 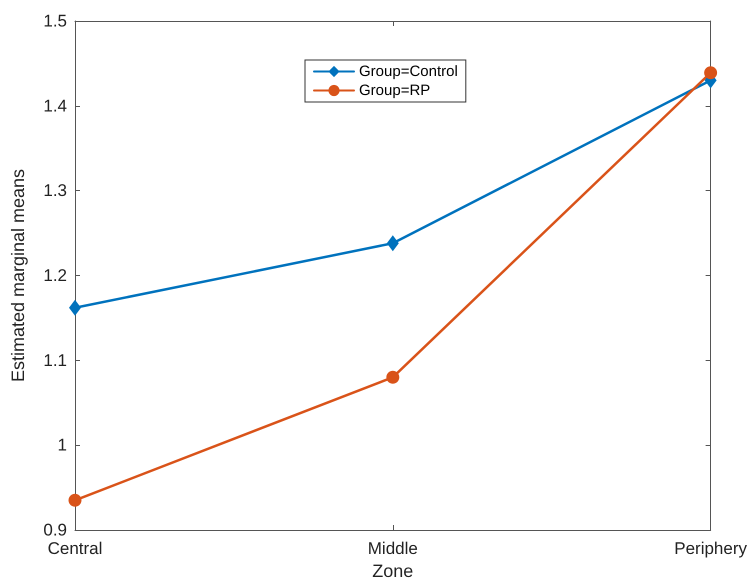 What do you see at coordinates (75, 548) in the screenshot?
I see `x-tick-label: Central` at bounding box center [75, 548].